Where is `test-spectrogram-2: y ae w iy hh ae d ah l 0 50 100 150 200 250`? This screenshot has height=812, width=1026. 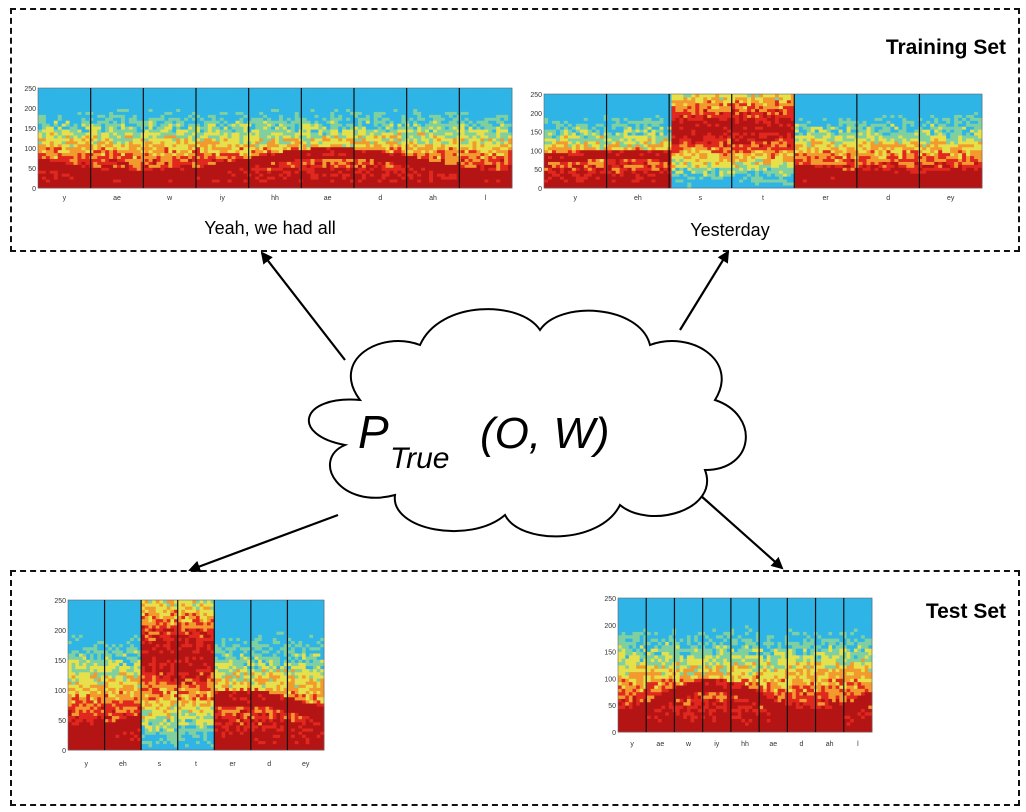
test-spectrogram-2: y ae w iy hh ae d ah l 0 50 100 150 200 250 is located at coordinates (738, 672).